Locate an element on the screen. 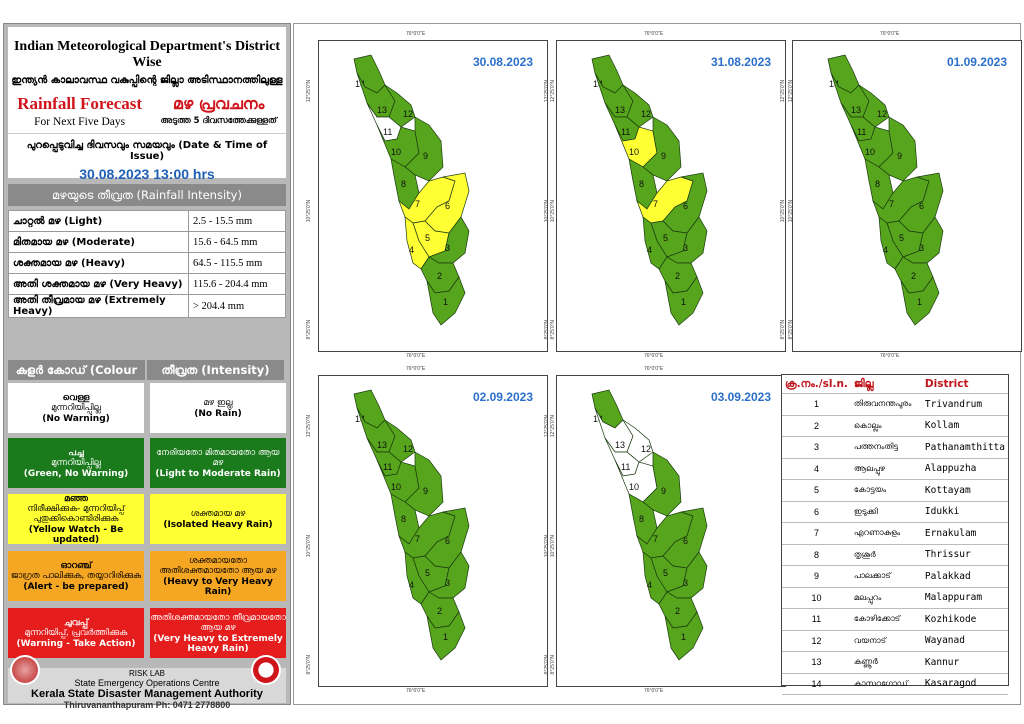 This screenshot has width=1024, height=724. district-ml: കൊല്ലം is located at coordinates (886, 426).